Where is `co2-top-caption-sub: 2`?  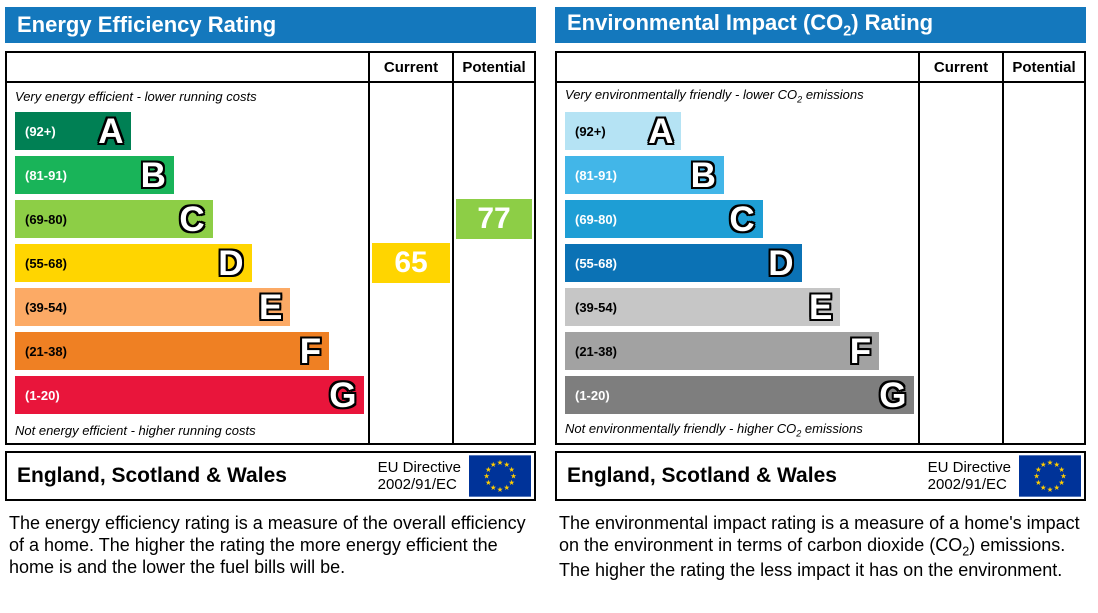 co2-top-caption-sub: 2 is located at coordinates (800, 99).